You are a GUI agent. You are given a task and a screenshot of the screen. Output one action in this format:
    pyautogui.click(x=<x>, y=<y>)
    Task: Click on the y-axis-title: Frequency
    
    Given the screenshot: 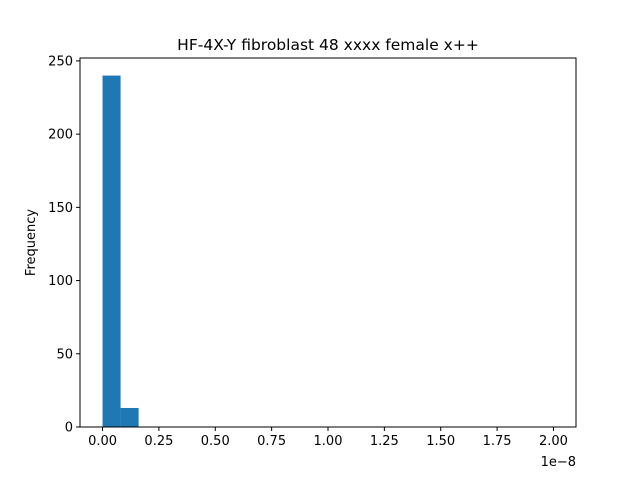 What is the action you would take?
    pyautogui.click(x=31, y=242)
    